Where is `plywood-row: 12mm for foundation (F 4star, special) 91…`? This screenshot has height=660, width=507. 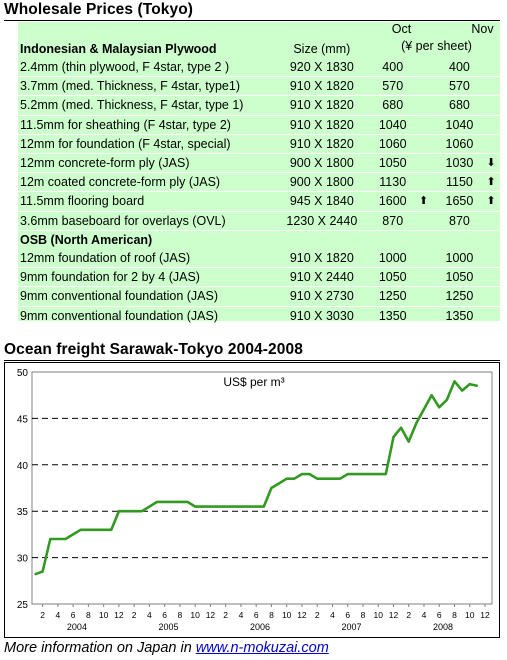
plywood-row: 12mm for foundation (F 4star, special) 91… is located at coordinates (259, 144).